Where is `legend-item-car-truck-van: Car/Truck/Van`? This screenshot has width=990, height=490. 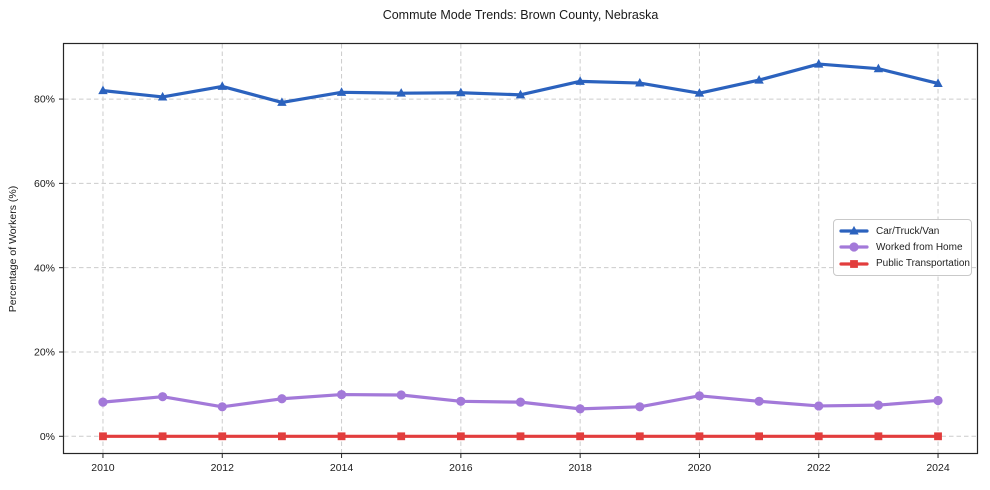
legend-item-car-truck-van: Car/Truck/Van is located at coordinates (902, 231).